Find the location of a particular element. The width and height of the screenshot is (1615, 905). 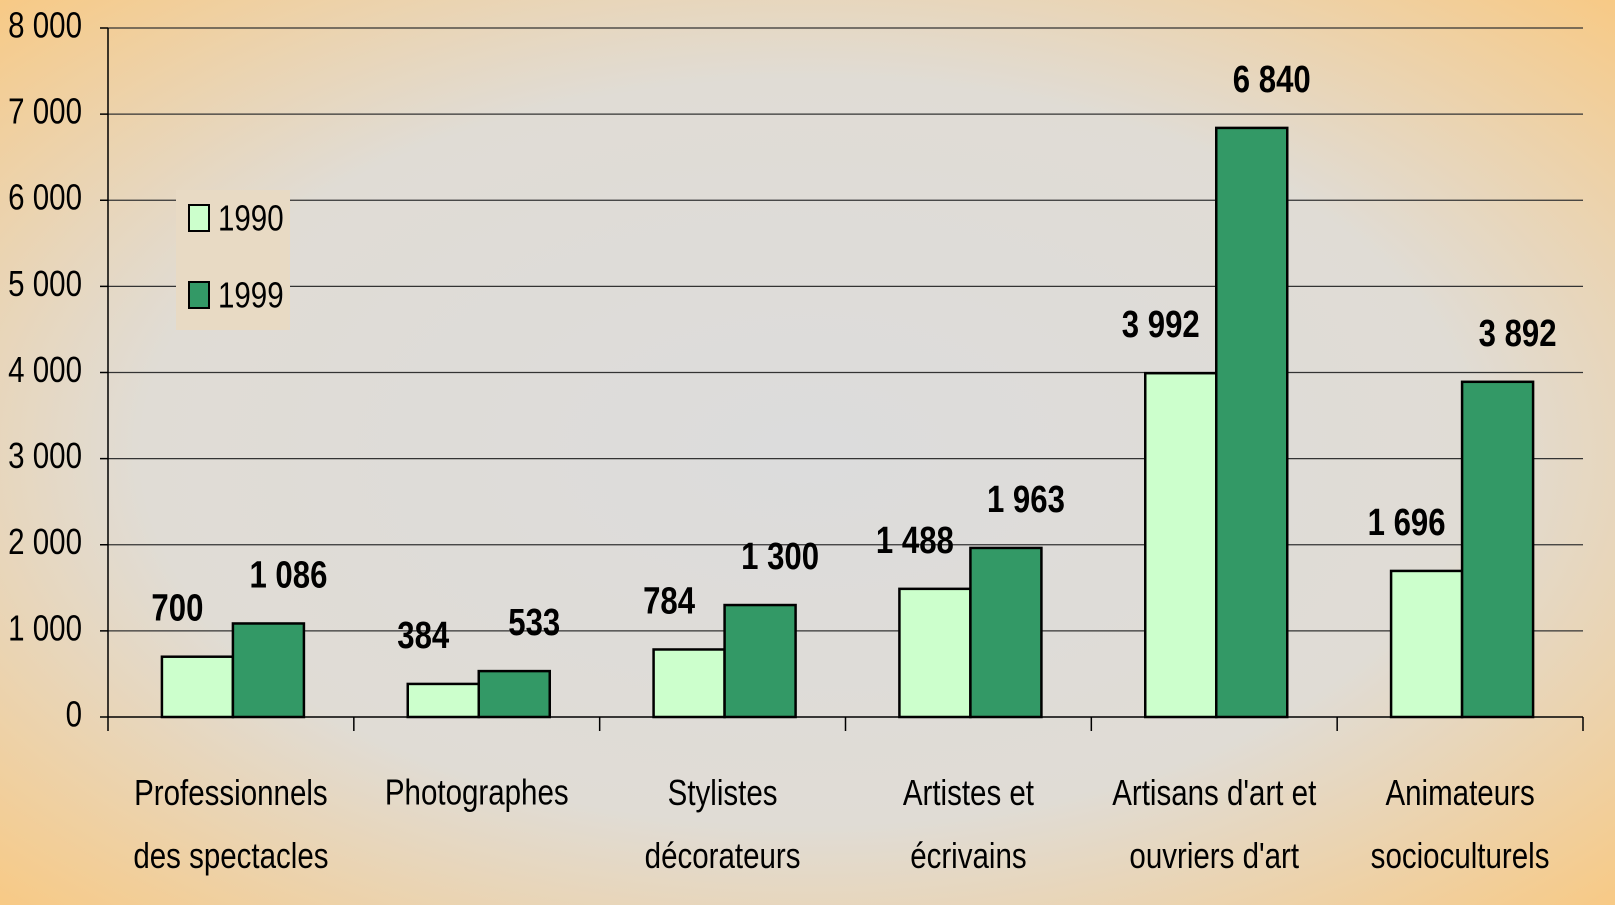

x-tick-label: Stylistes décorateurs is located at coordinates (723, 823).